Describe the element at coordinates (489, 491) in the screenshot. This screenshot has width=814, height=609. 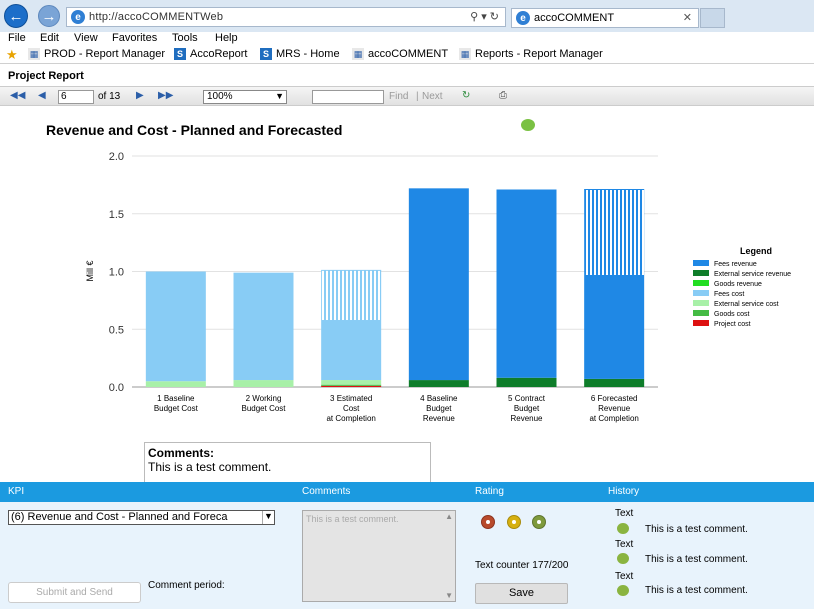
I see `rating-column-header: Rating` at that location.